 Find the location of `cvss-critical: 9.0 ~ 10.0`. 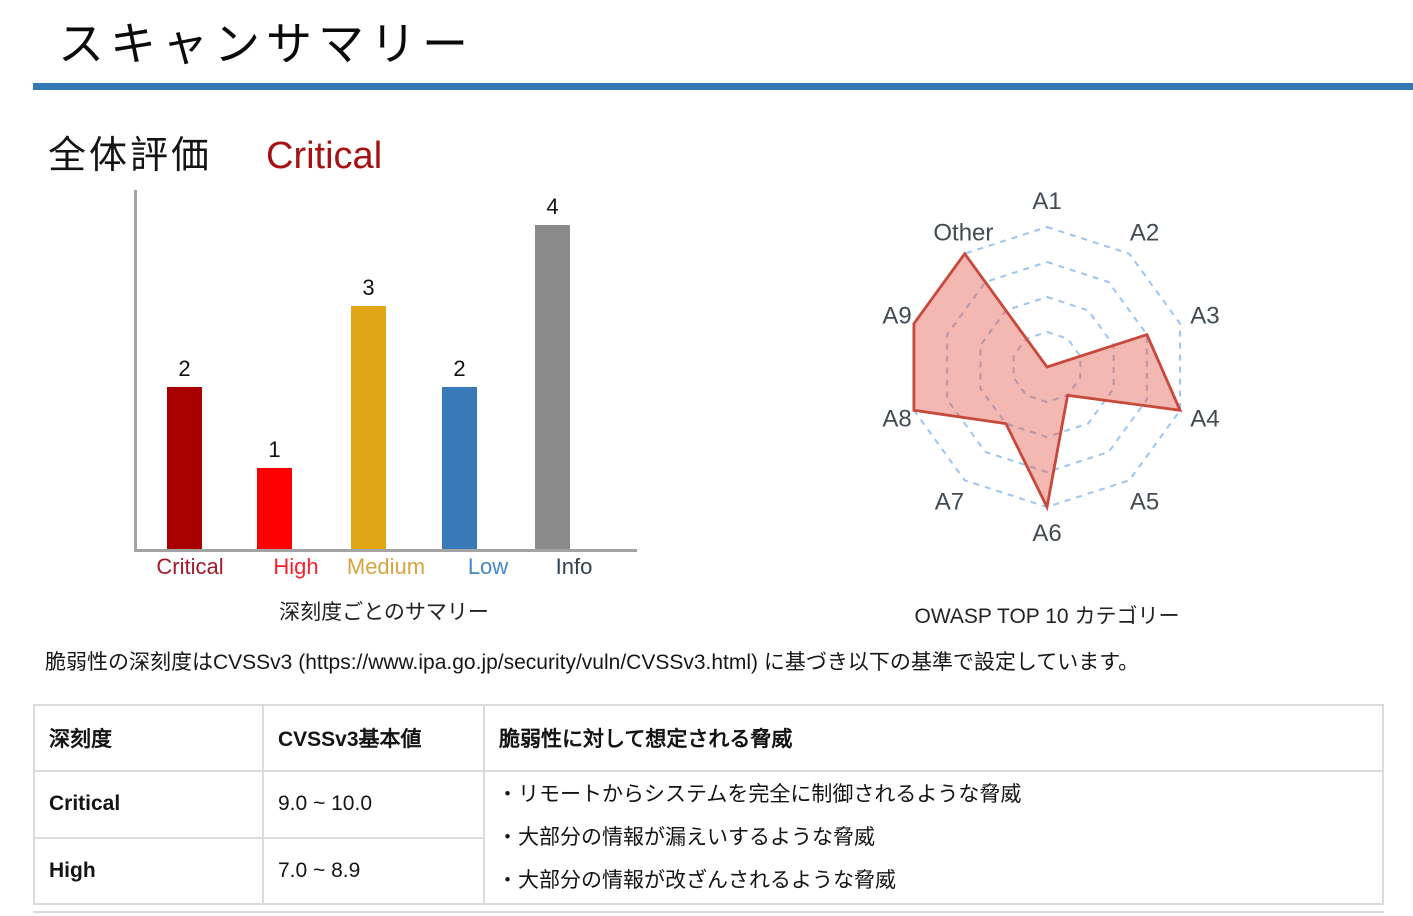

cvss-critical: 9.0 ~ 10.0 is located at coordinates (373, 804).